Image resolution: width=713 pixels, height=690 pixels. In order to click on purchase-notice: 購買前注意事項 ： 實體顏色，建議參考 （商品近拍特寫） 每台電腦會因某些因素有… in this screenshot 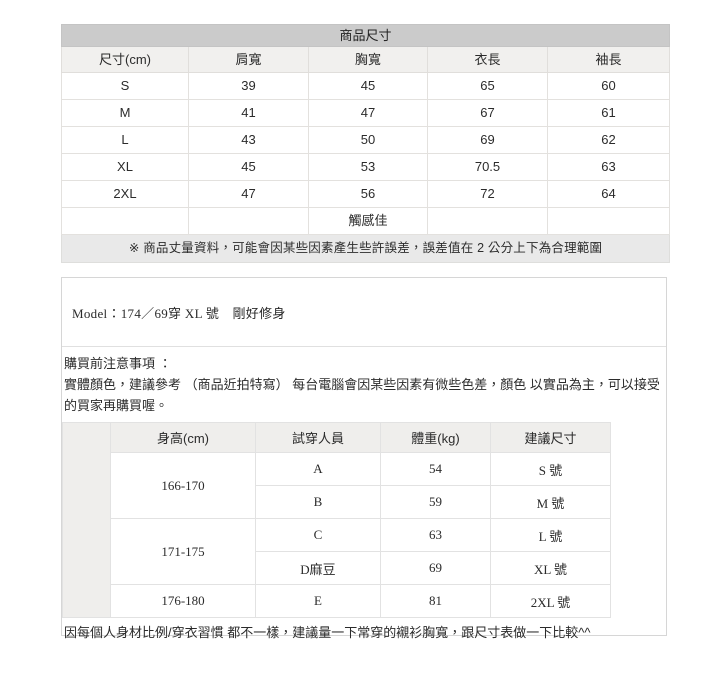, I will do `click(364, 381)`.